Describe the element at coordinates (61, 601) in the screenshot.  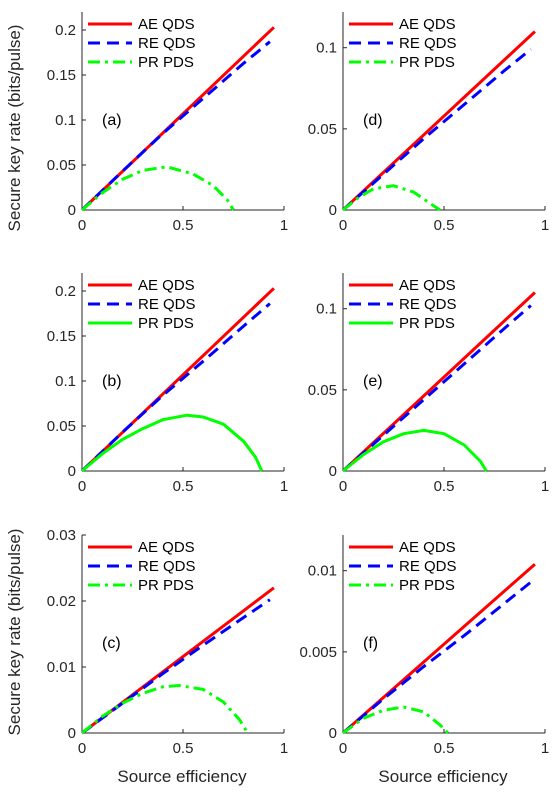
I see `y-tick-label: 0.02` at that location.